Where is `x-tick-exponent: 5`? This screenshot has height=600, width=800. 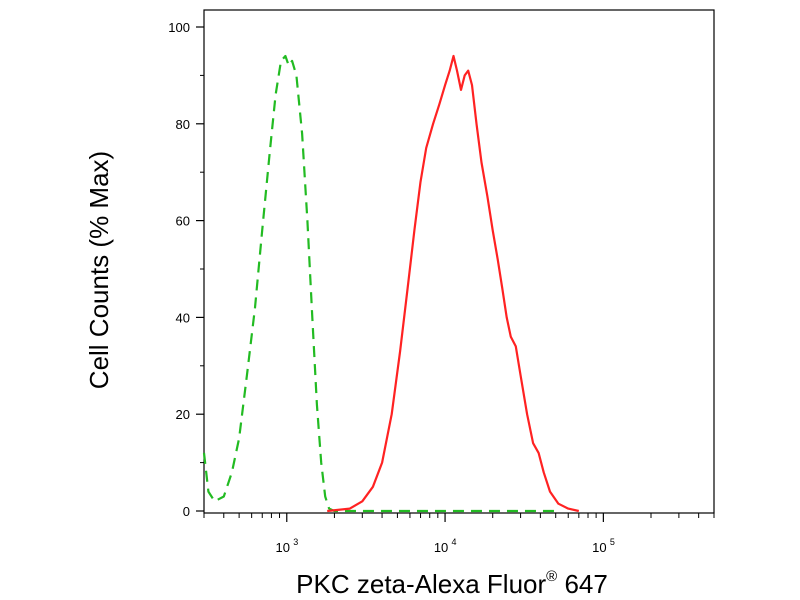
x-tick-exponent: 5 is located at coordinates (612, 542).